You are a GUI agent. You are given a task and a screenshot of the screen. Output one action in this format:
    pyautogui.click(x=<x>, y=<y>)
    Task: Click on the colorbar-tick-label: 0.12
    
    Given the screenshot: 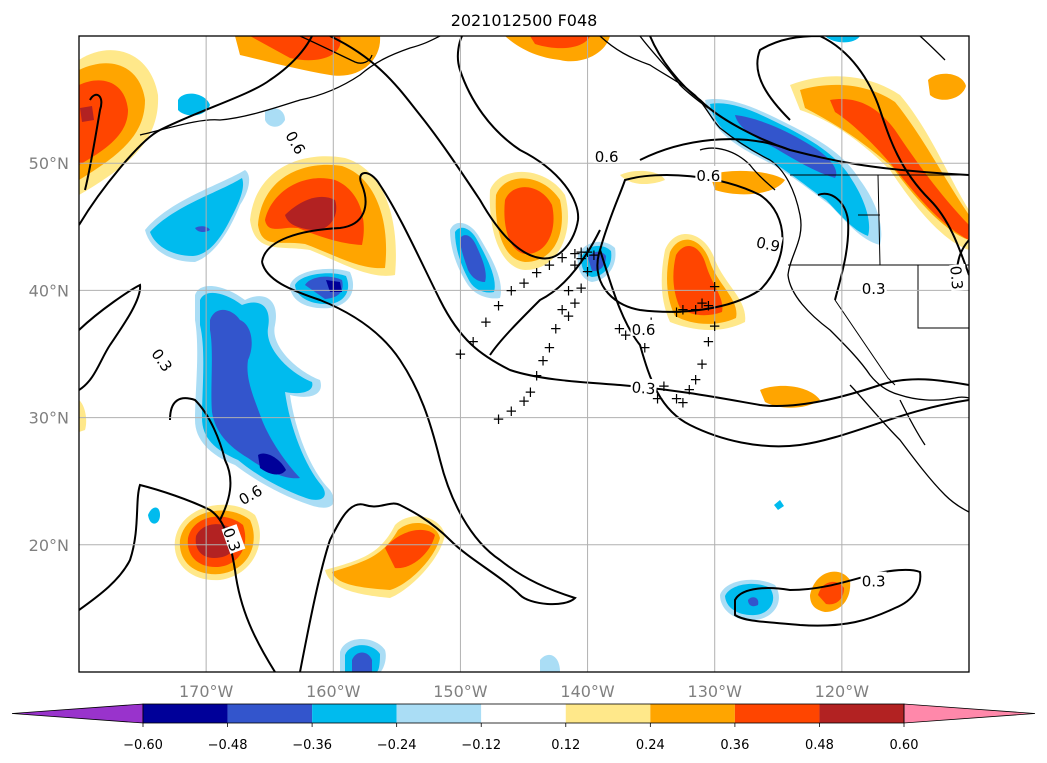 What is the action you would take?
    pyautogui.click(x=565, y=745)
    